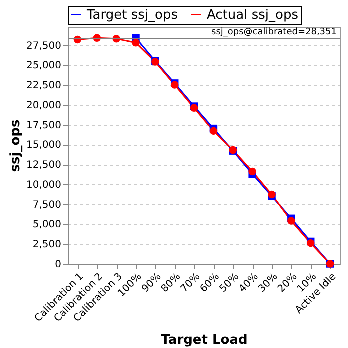 The width and height of the screenshot is (348, 348). What do you see at coordinates (44, 185) in the screenshot?
I see `y-tick-label: 10,000` at bounding box center [44, 185].